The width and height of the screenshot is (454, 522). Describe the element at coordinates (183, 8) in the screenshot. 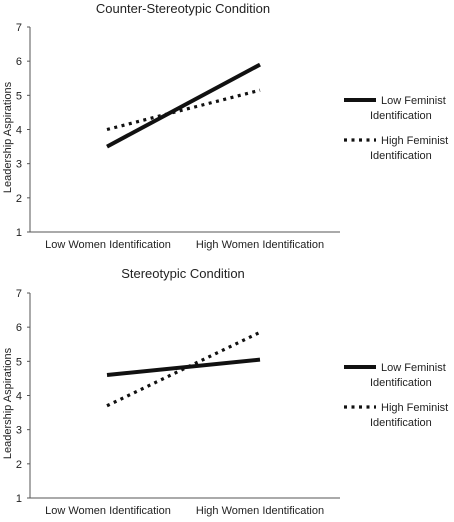

I see `panel-1-chart-title: Counter-Stereotypic Condition` at that location.